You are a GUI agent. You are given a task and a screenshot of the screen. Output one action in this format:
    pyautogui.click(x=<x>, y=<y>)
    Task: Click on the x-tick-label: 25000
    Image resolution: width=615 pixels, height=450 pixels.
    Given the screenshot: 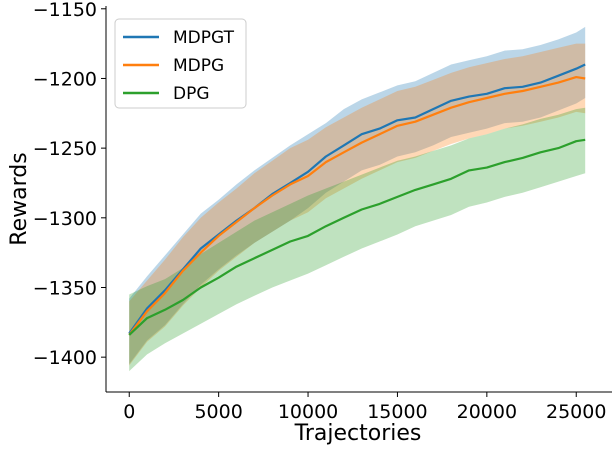 What is the action you would take?
    pyautogui.click(x=576, y=412)
    